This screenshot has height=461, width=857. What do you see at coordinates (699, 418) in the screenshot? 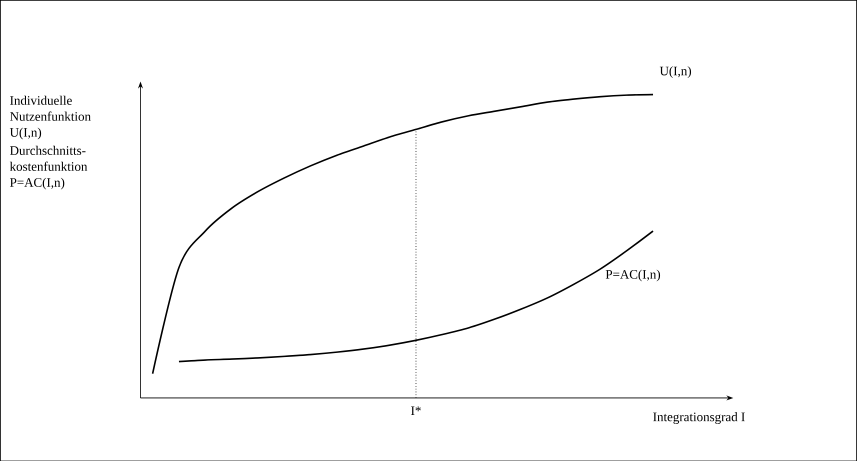
I see `x-axis-title: Integrationsgrad I` at bounding box center [699, 418].